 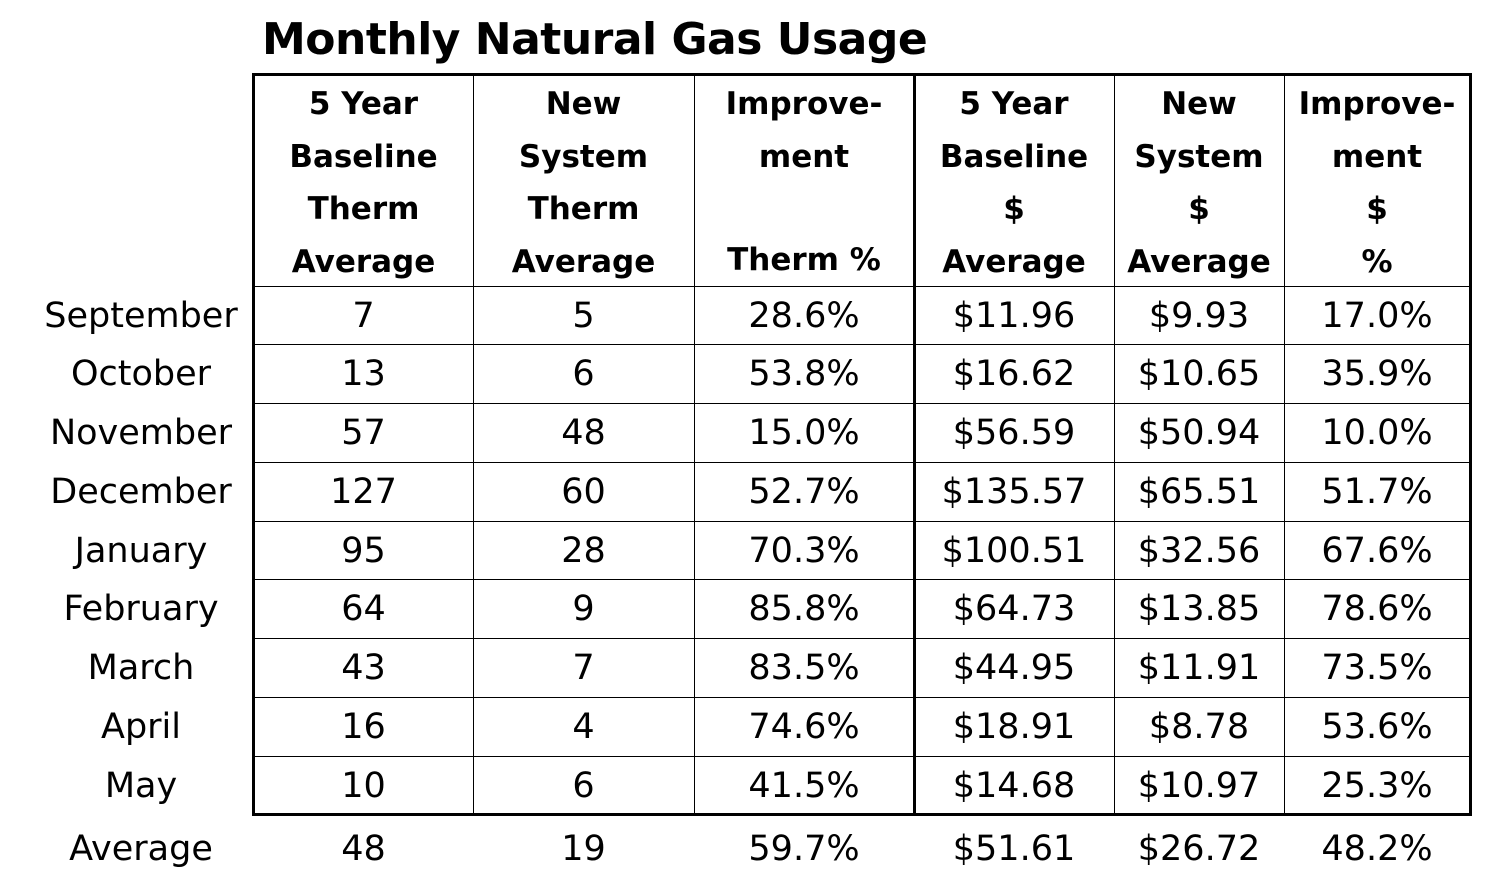 What do you see at coordinates (141, 374) in the screenshot?
I see `row-label: October` at bounding box center [141, 374].